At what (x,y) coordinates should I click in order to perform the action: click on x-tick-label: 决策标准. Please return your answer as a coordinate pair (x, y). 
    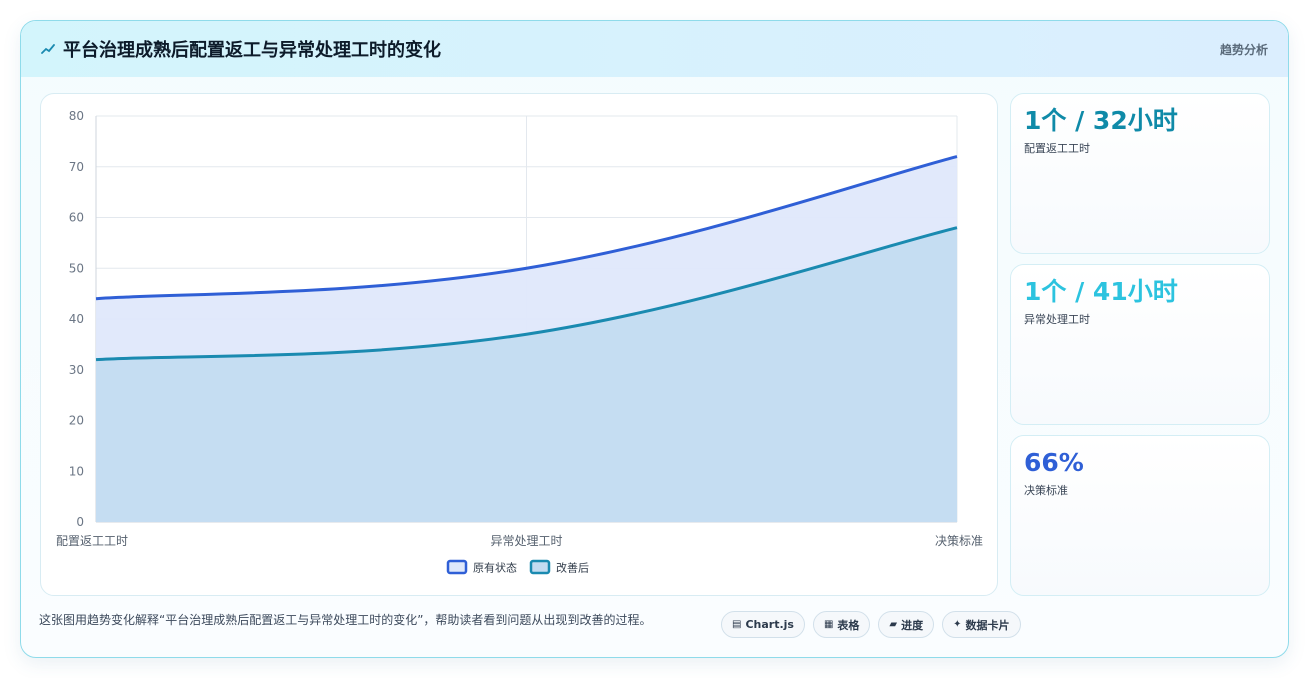
    Looking at the image, I should click on (959, 541).